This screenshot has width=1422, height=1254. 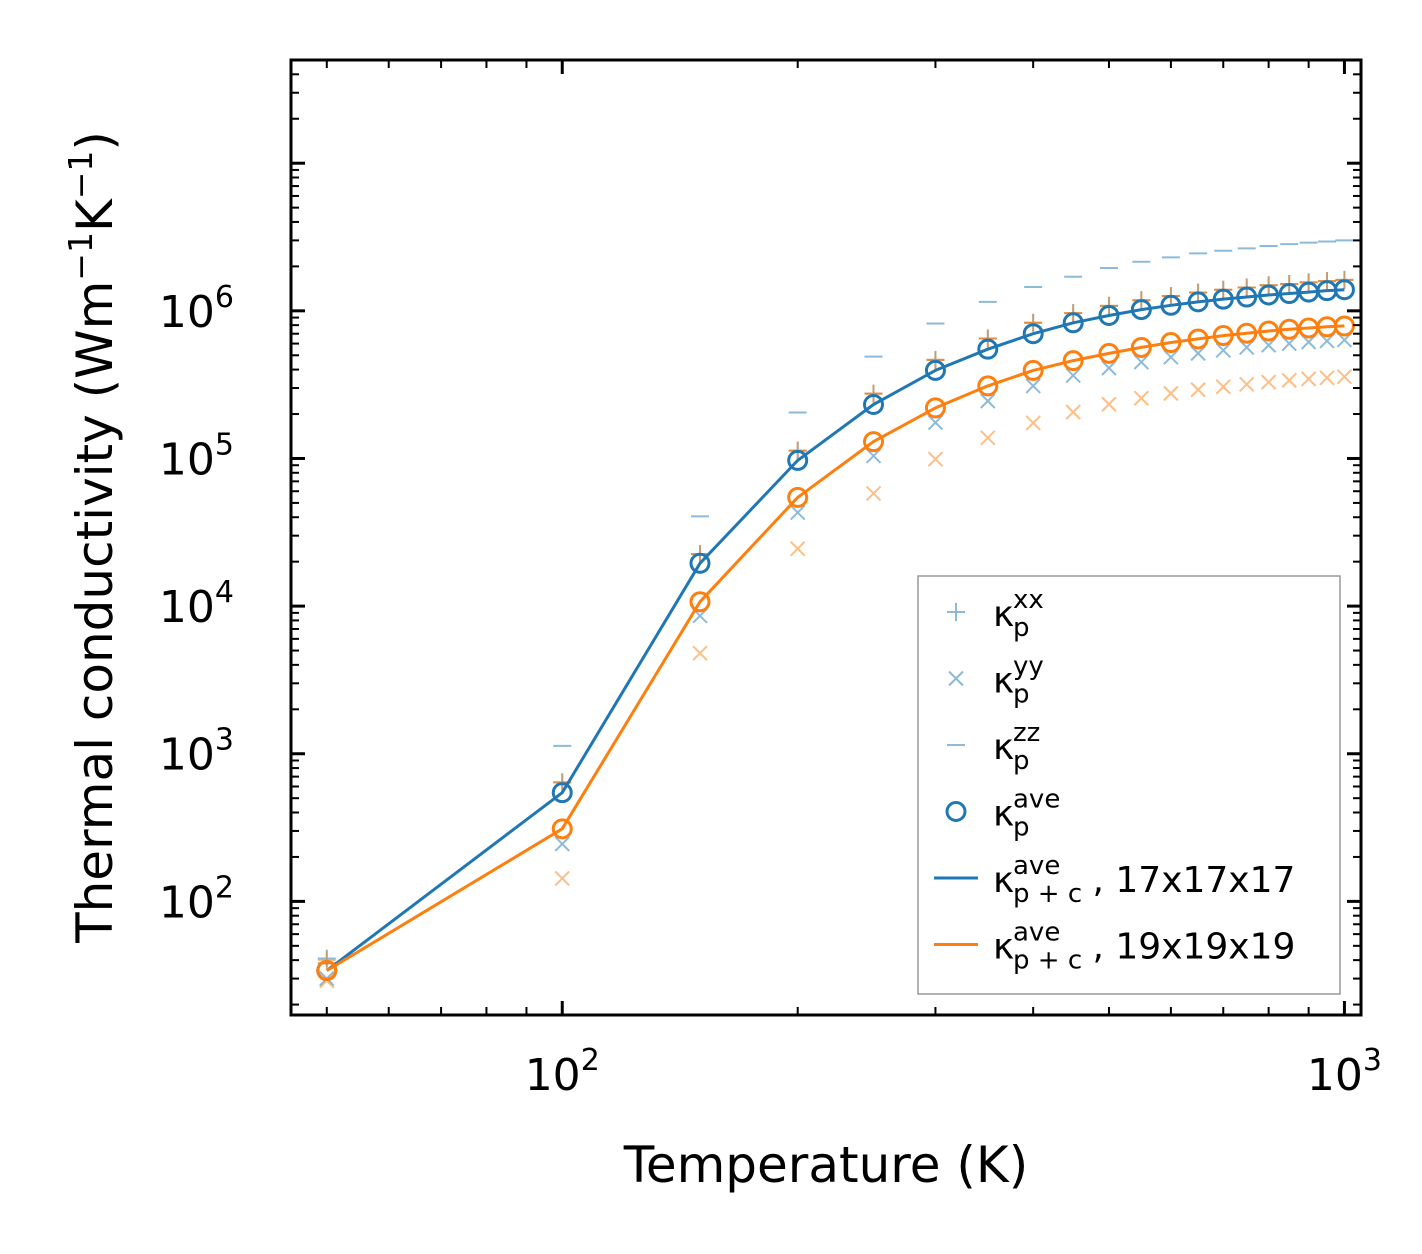 What do you see at coordinates (1026, 814) in the screenshot?
I see `legend-label: κave p` at bounding box center [1026, 814].